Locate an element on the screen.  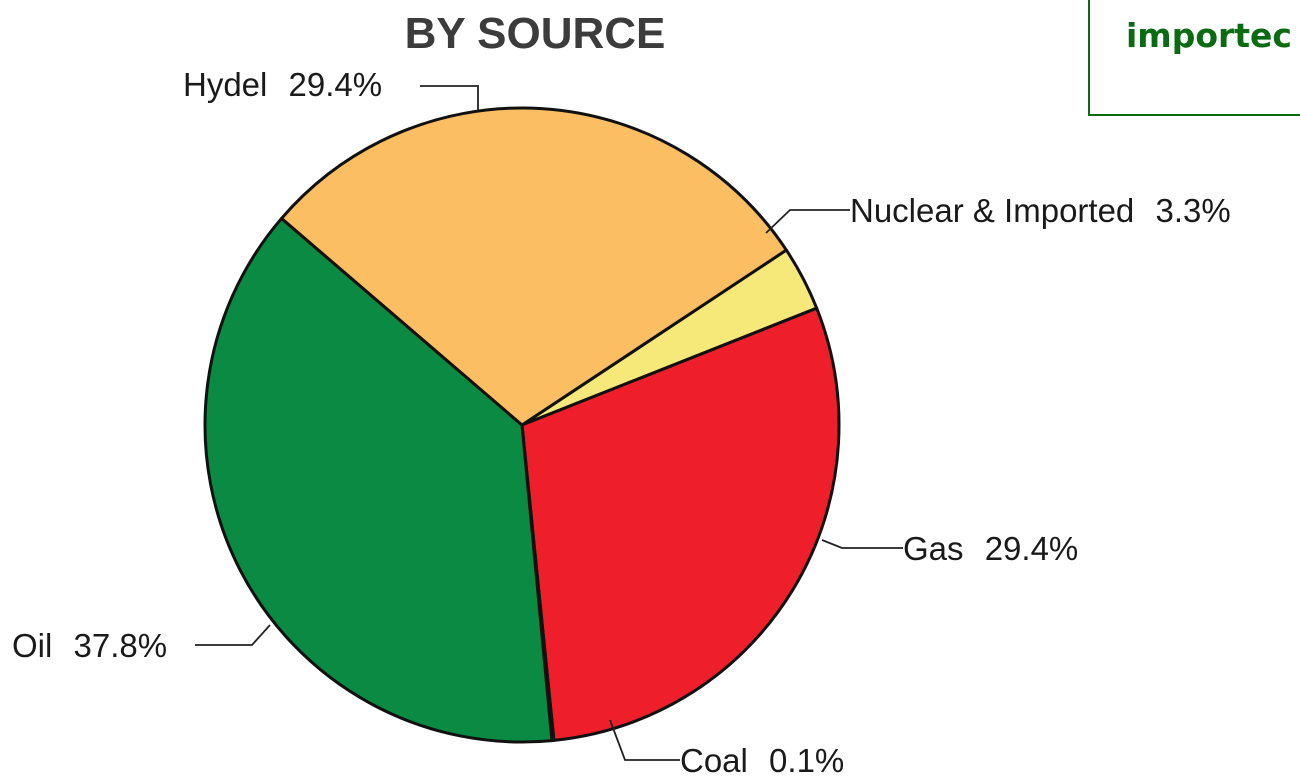
slice-name-hydel: Hydel is located at coordinates (225, 84).